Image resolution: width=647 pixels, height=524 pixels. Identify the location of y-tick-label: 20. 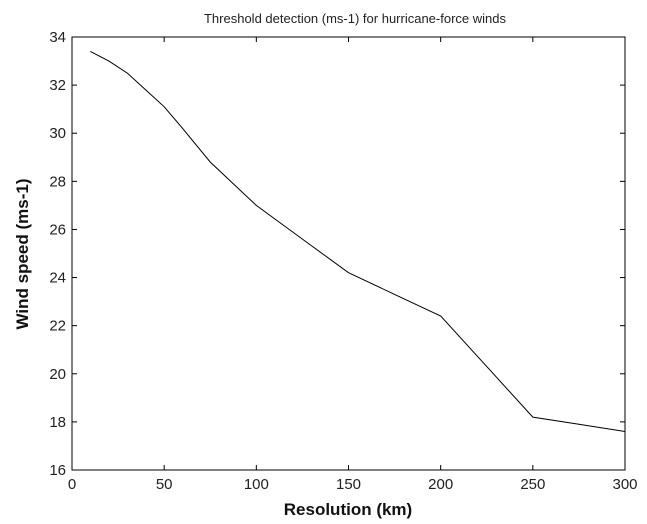
(57, 374).